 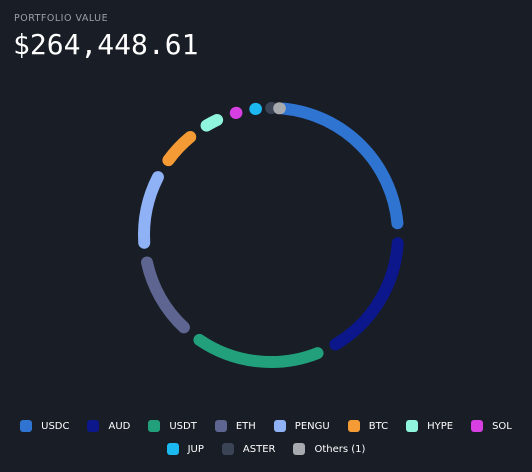 I want to click on legend-item: PENGU, so click(x=301, y=426).